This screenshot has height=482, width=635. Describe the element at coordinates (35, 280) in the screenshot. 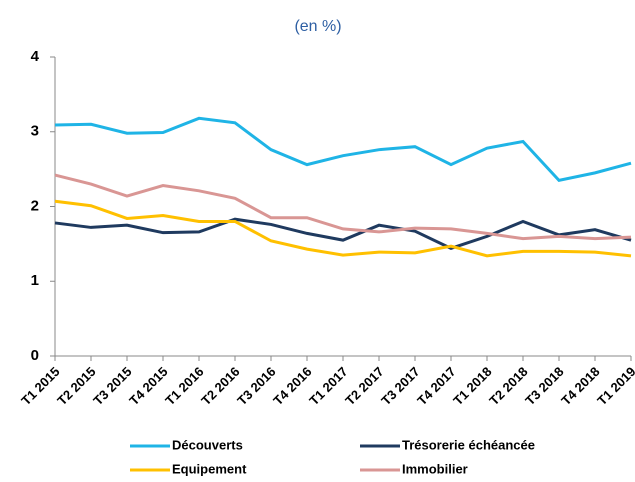

I see `y-tick-label: 1` at that location.